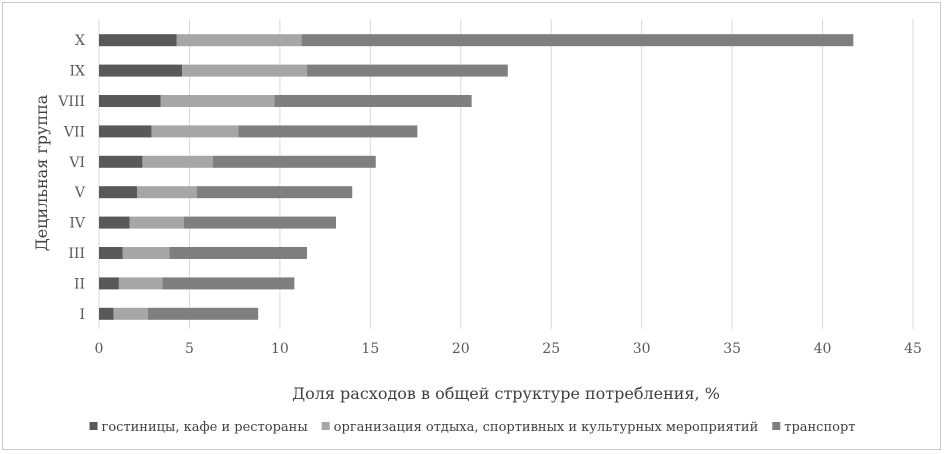 The height and width of the screenshot is (454, 945). Describe the element at coordinates (76, 163) in the screenshot. I see `y-tick-label: VI` at that location.